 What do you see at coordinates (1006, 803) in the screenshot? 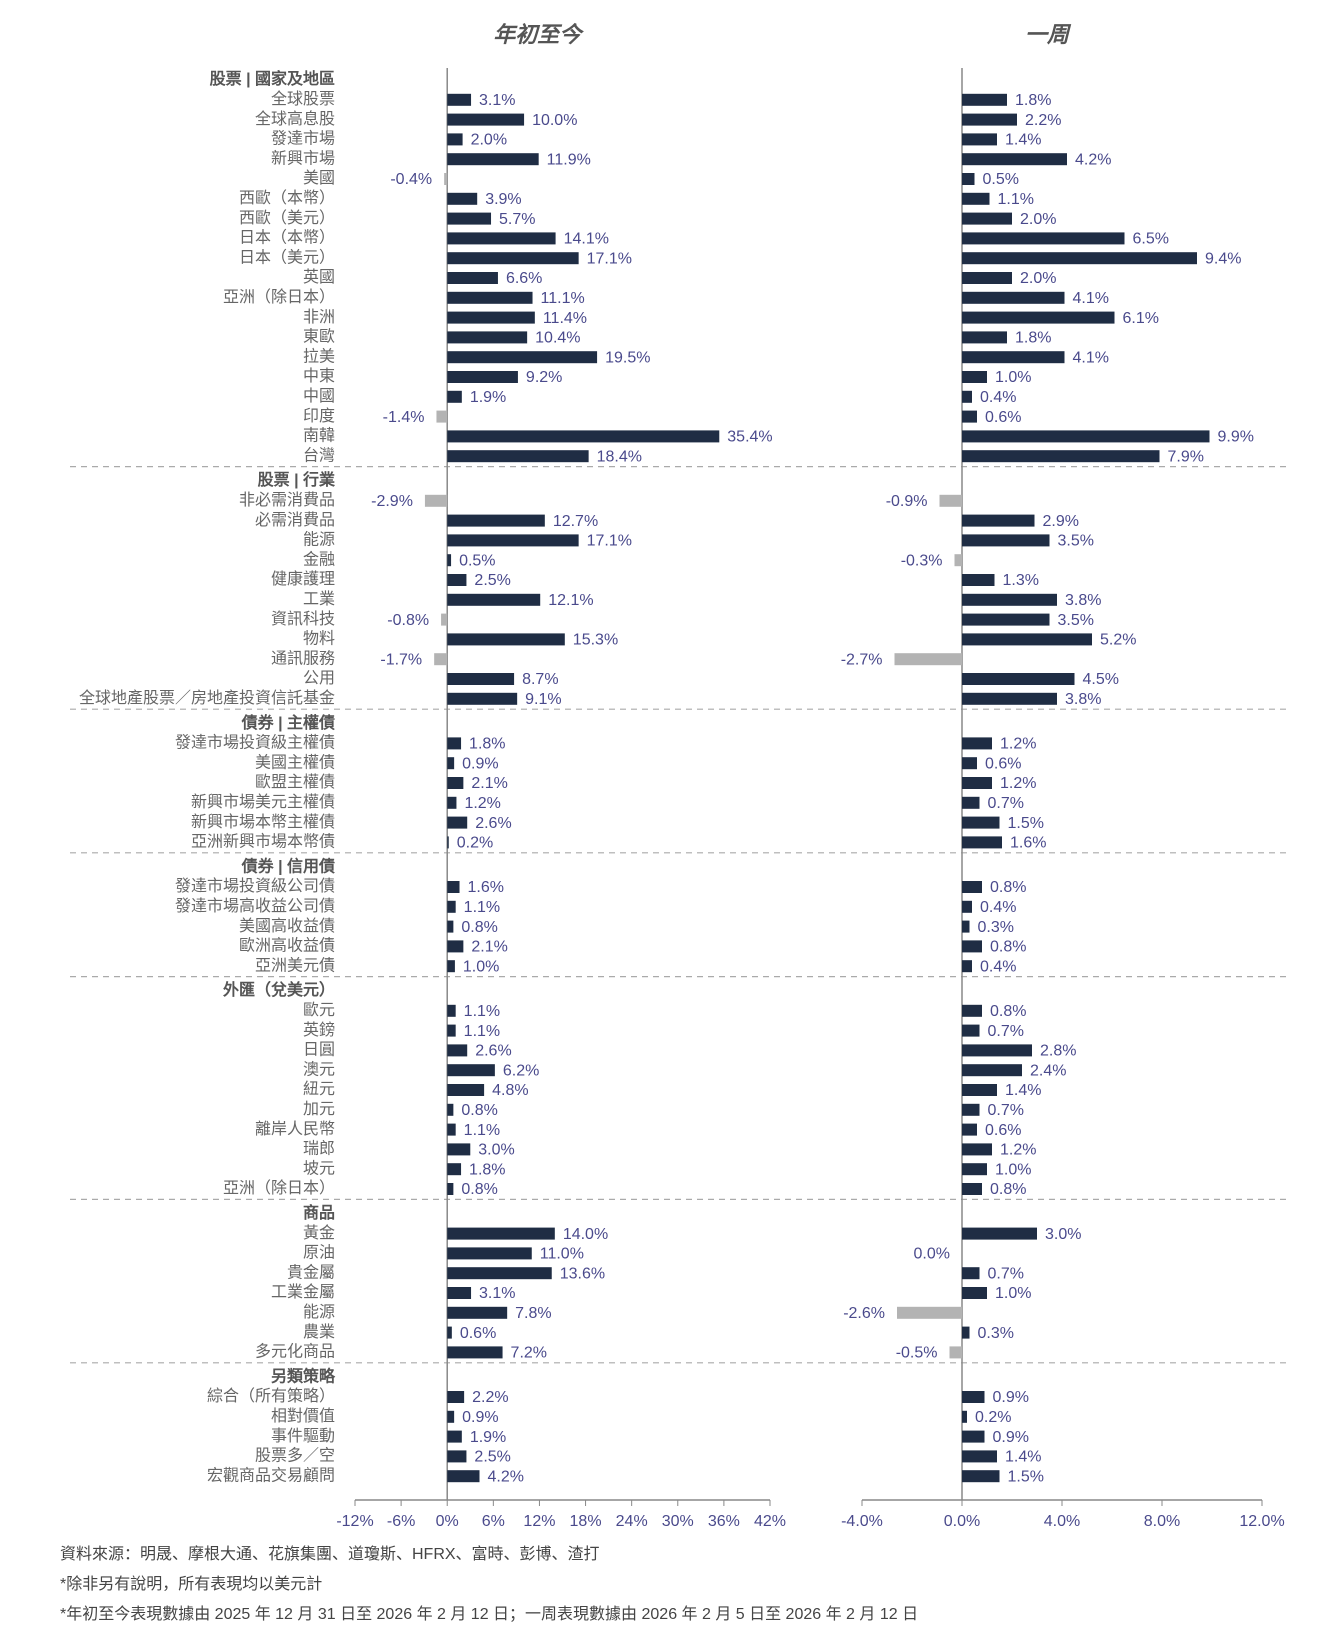
I see `value-label: 0.7%` at bounding box center [1006, 803].